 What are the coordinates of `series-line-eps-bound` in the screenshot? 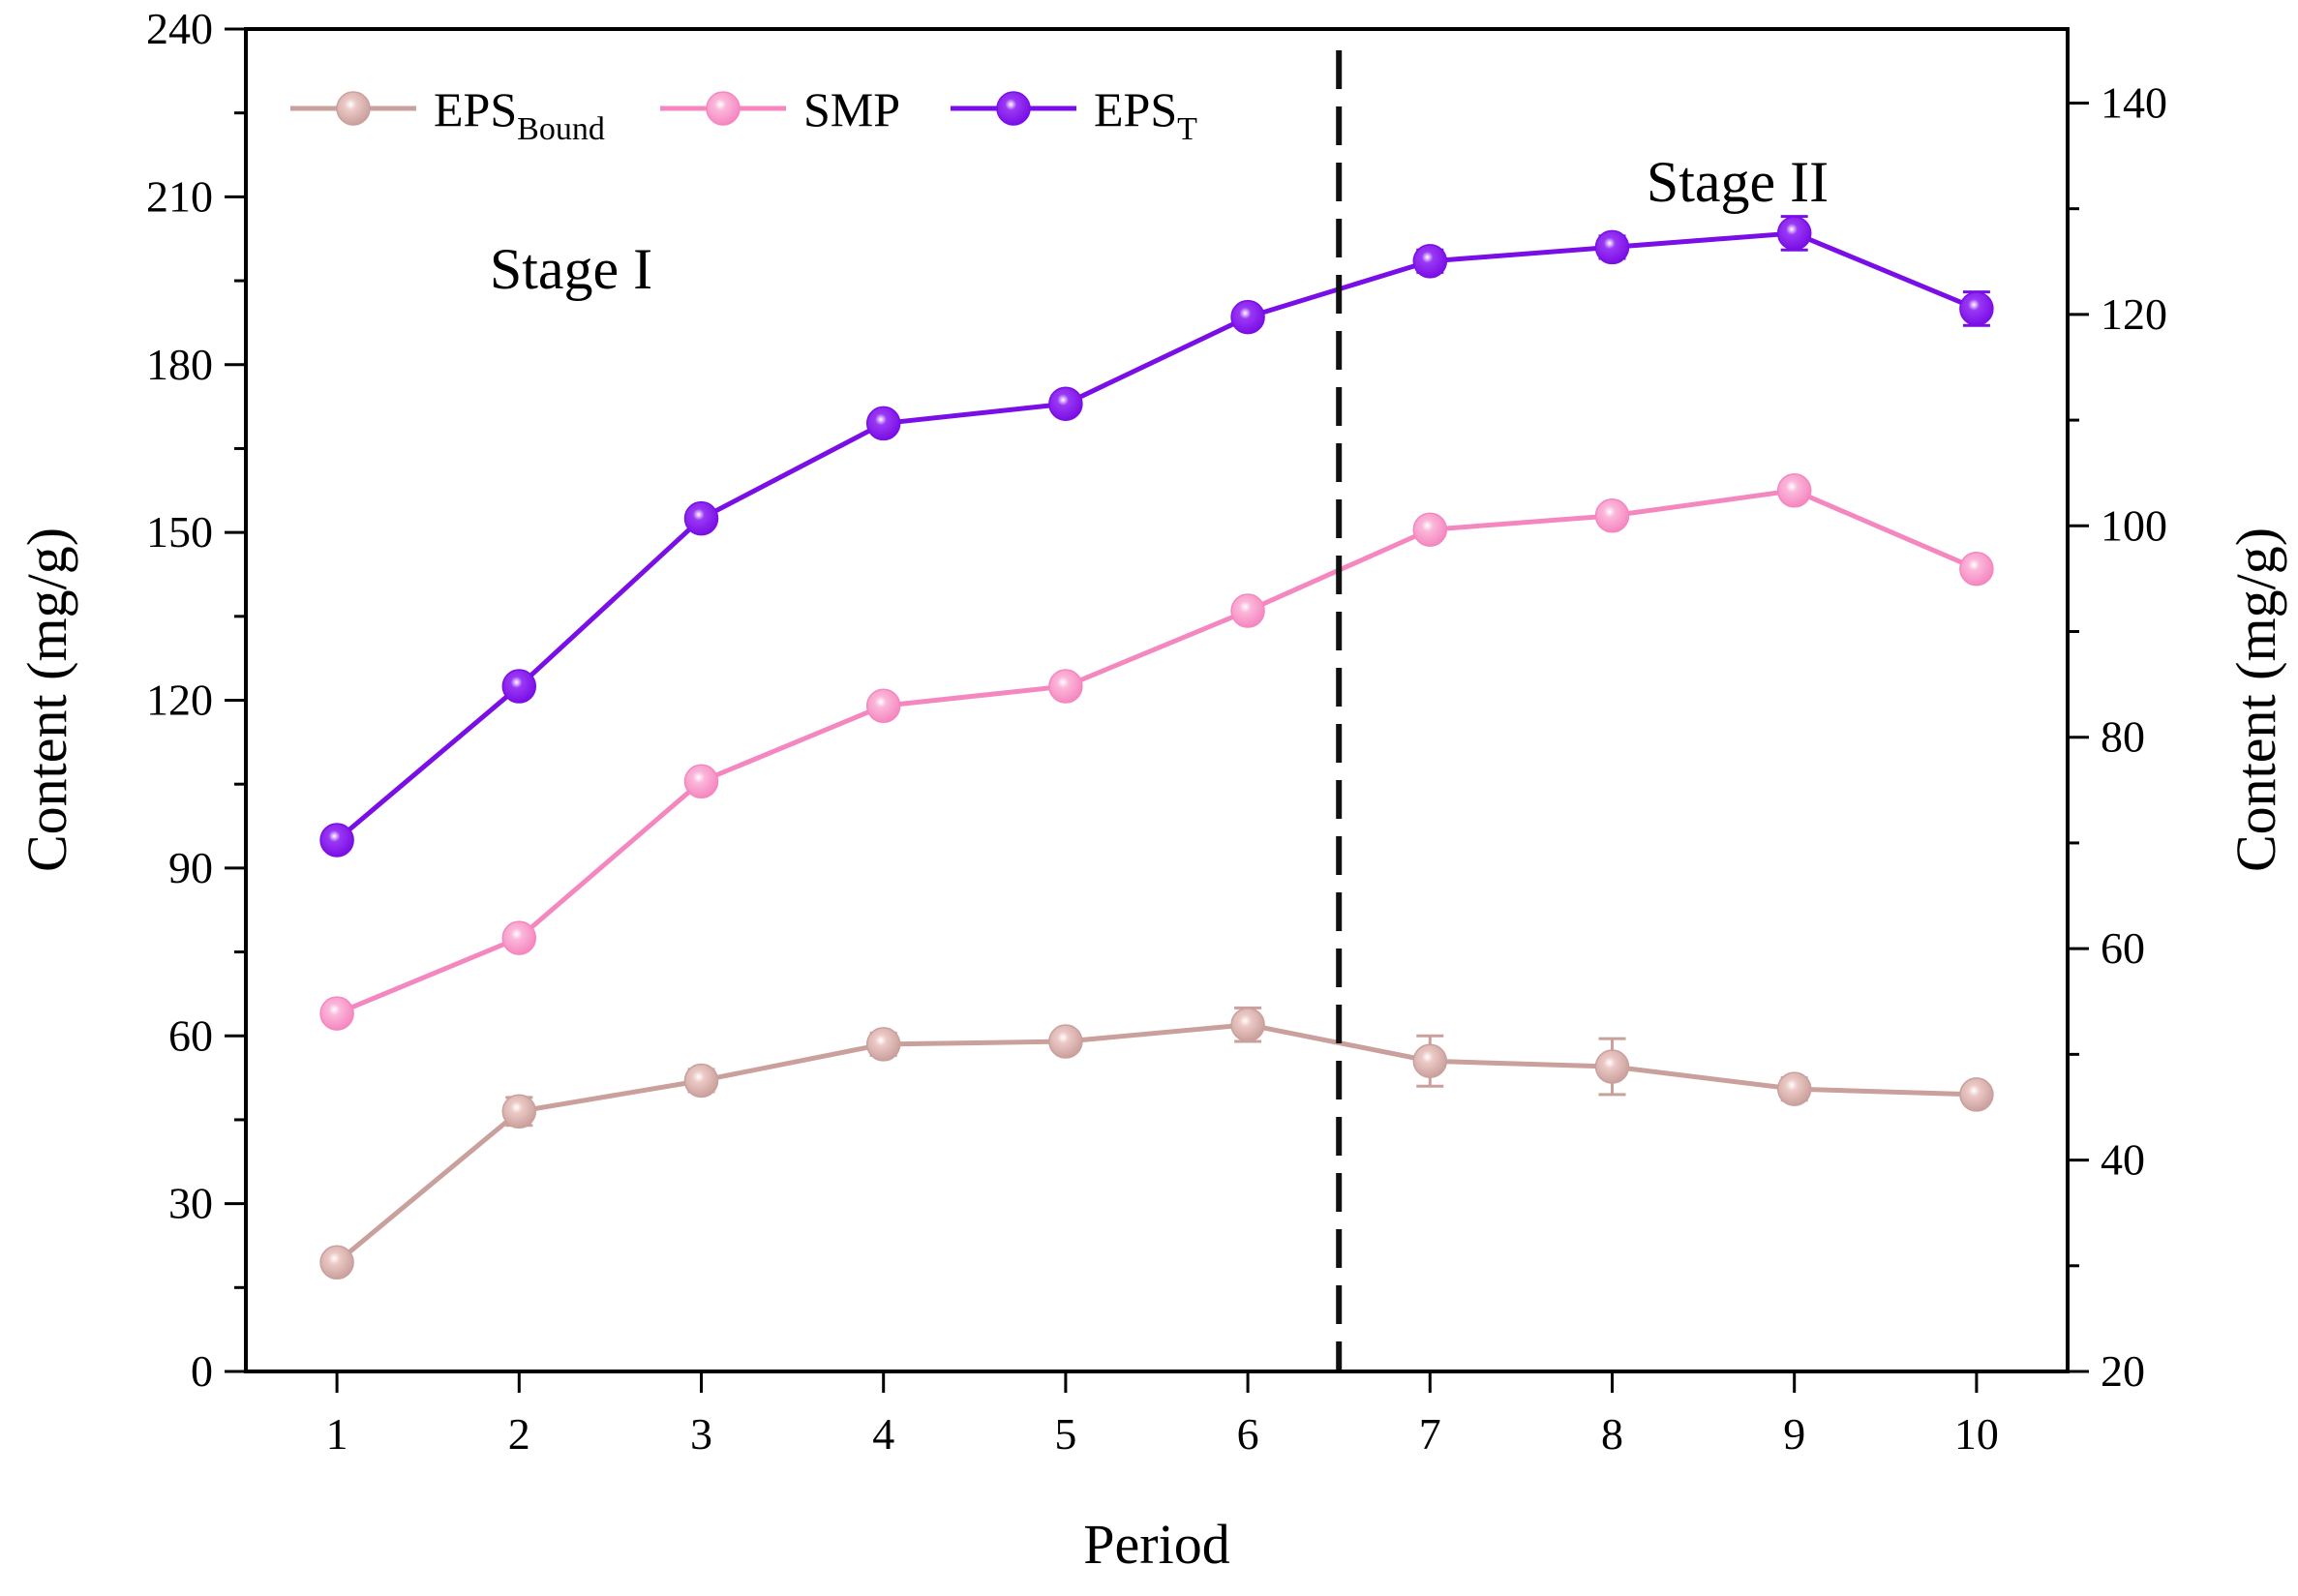 It's located at (1156, 1143).